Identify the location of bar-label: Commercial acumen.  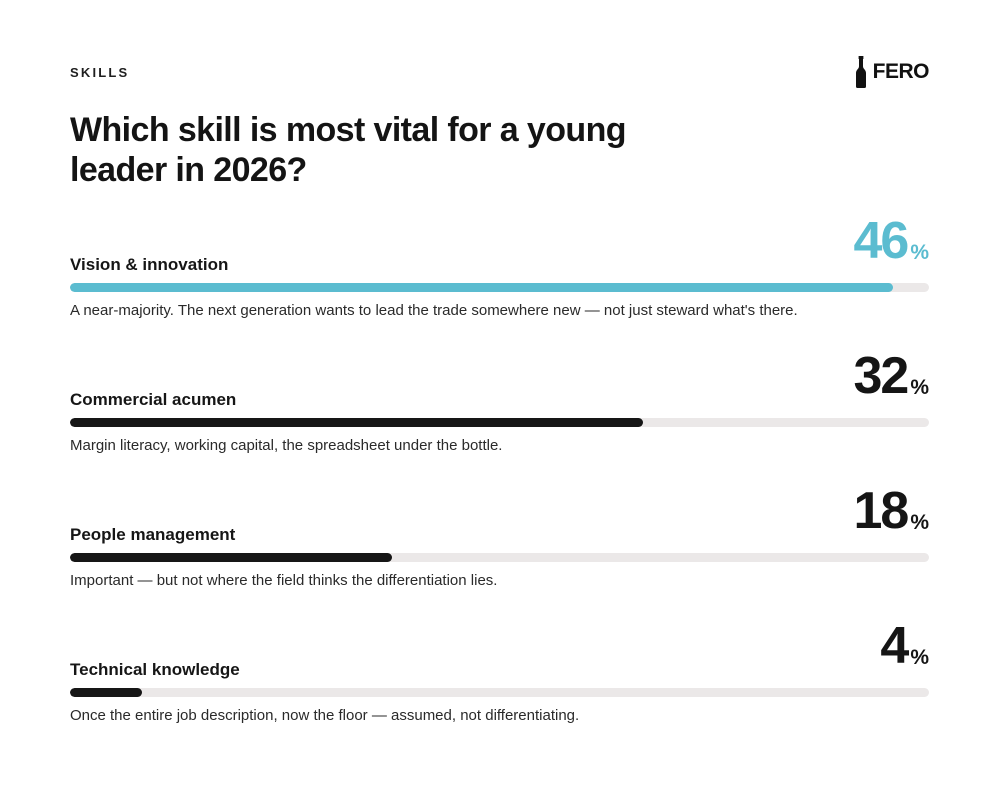
(153, 399).